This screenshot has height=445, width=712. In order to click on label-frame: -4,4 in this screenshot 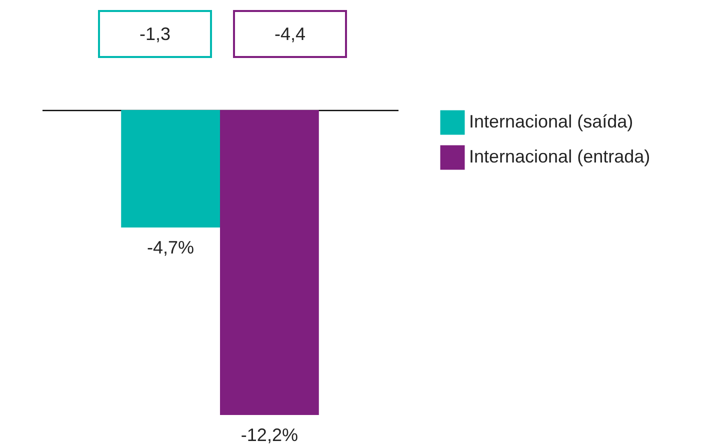, I will do `click(290, 34)`.